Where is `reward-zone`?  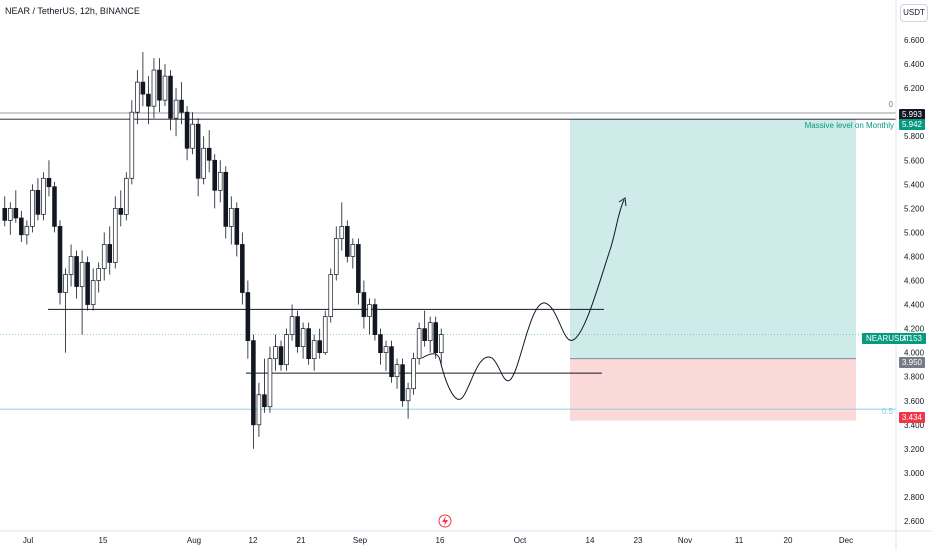
reward-zone is located at coordinates (713, 239).